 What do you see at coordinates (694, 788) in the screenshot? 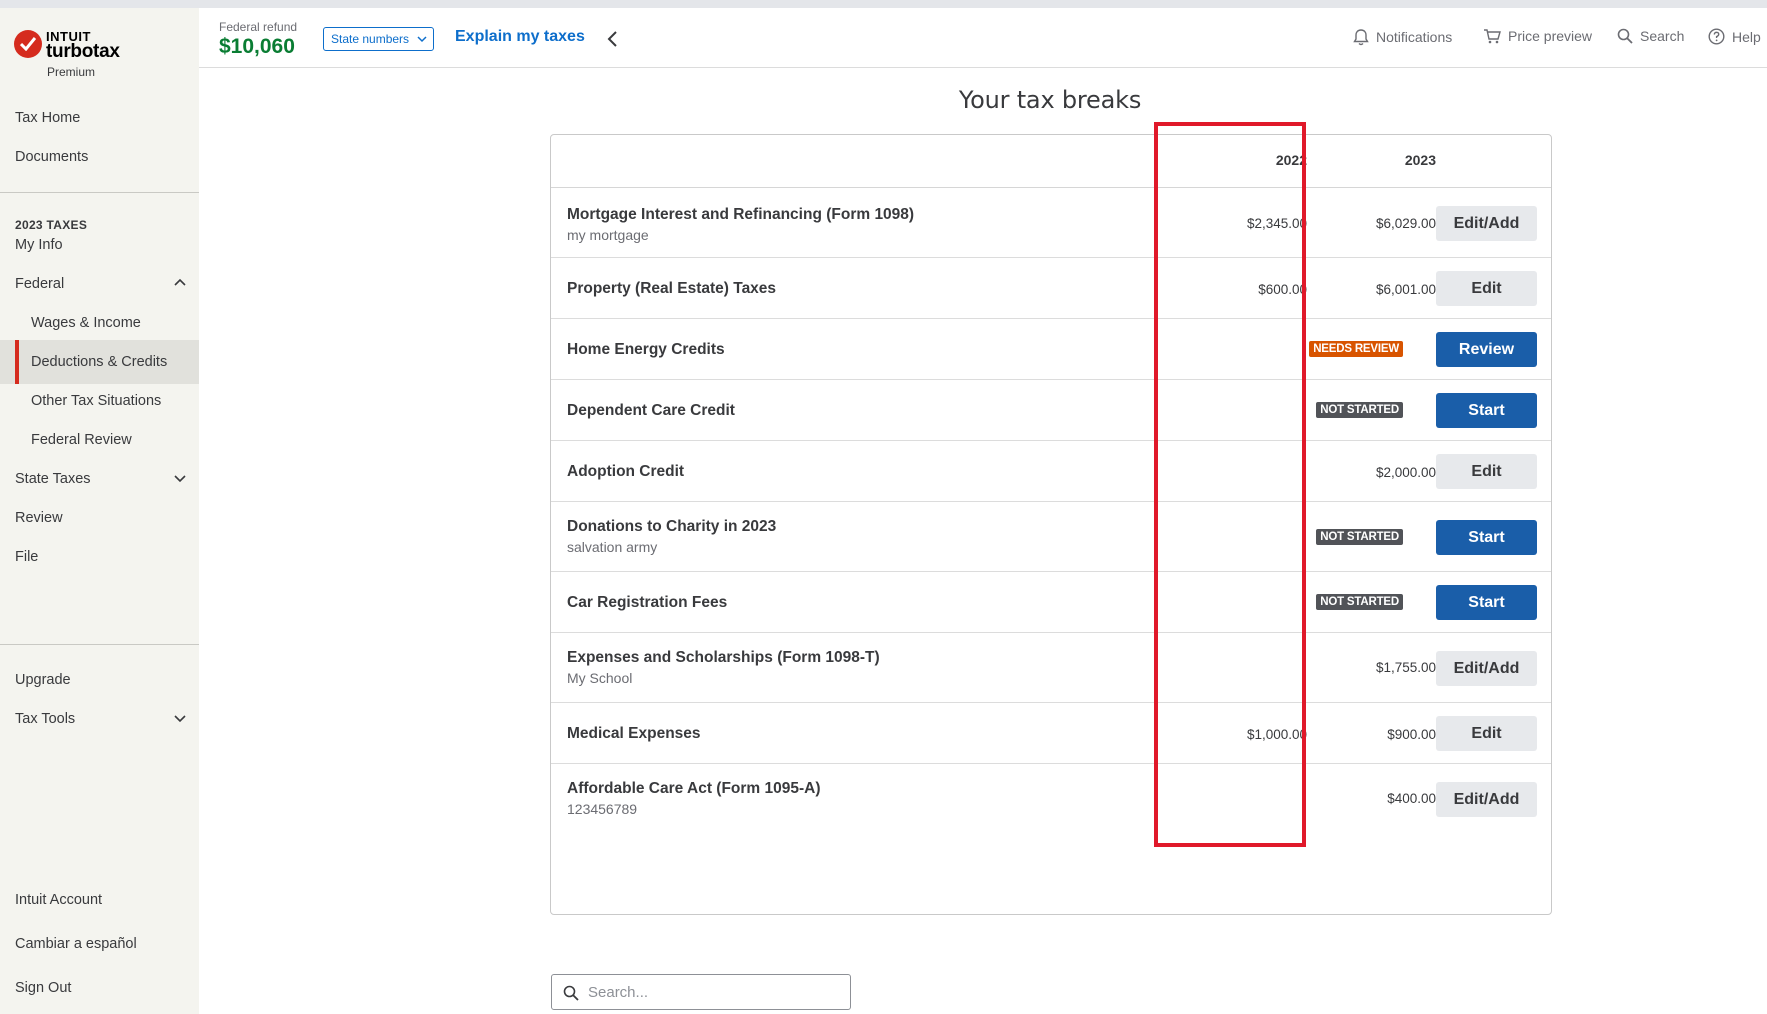
I see `row-title: Affordable Care Act (Form 1095-A)` at bounding box center [694, 788].